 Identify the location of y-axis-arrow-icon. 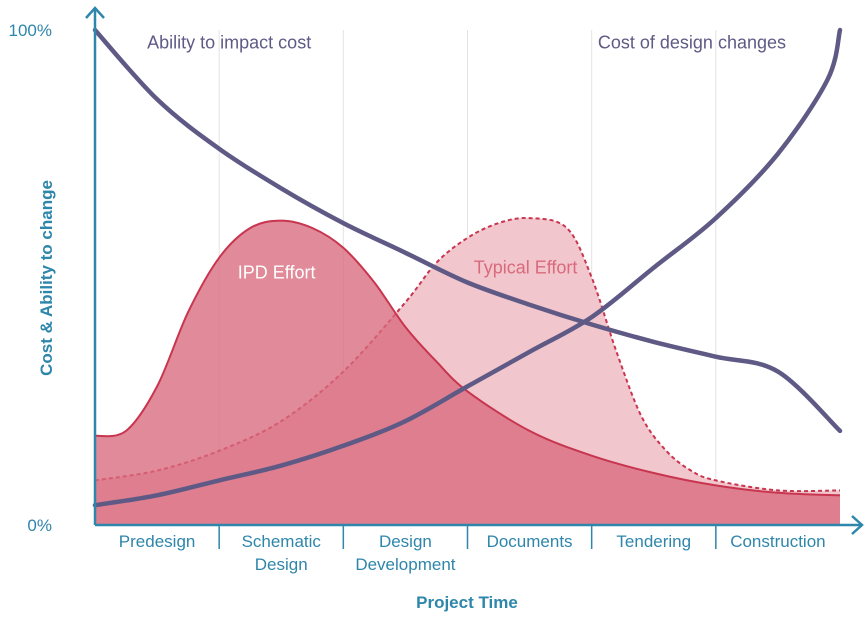
(95, 12).